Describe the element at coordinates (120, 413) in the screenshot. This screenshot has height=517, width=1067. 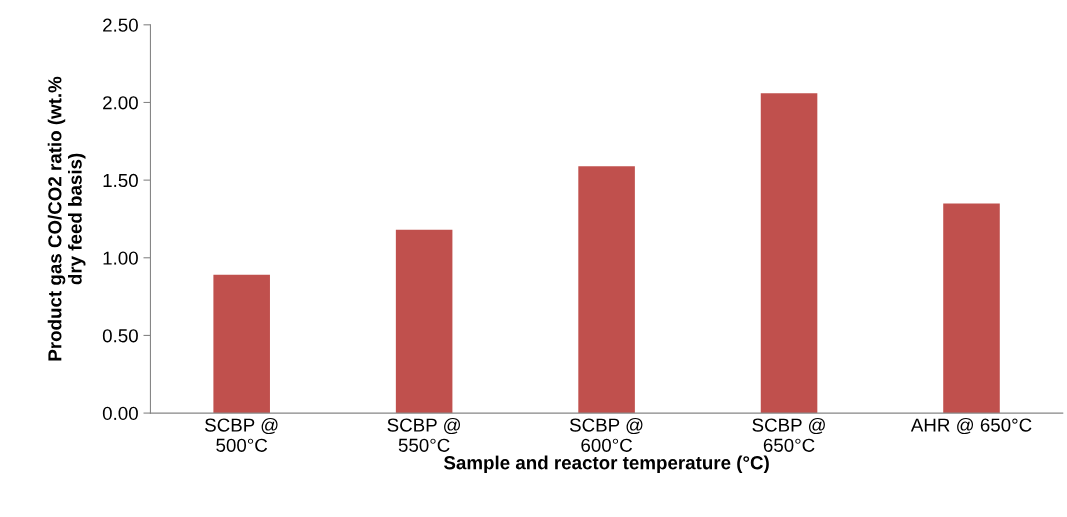
I see `y-tick-label: 0.00` at that location.